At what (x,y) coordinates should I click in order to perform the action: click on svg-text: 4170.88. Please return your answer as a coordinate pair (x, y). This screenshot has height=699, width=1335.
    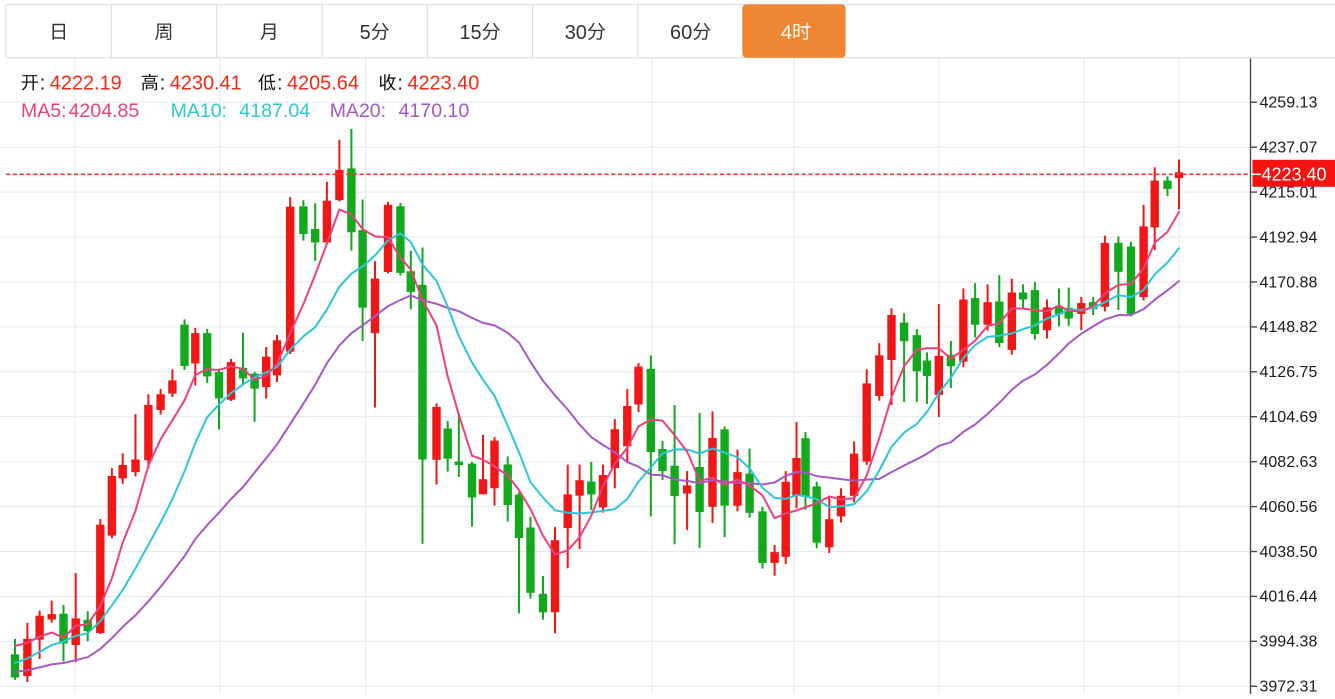
    Looking at the image, I should click on (1289, 282).